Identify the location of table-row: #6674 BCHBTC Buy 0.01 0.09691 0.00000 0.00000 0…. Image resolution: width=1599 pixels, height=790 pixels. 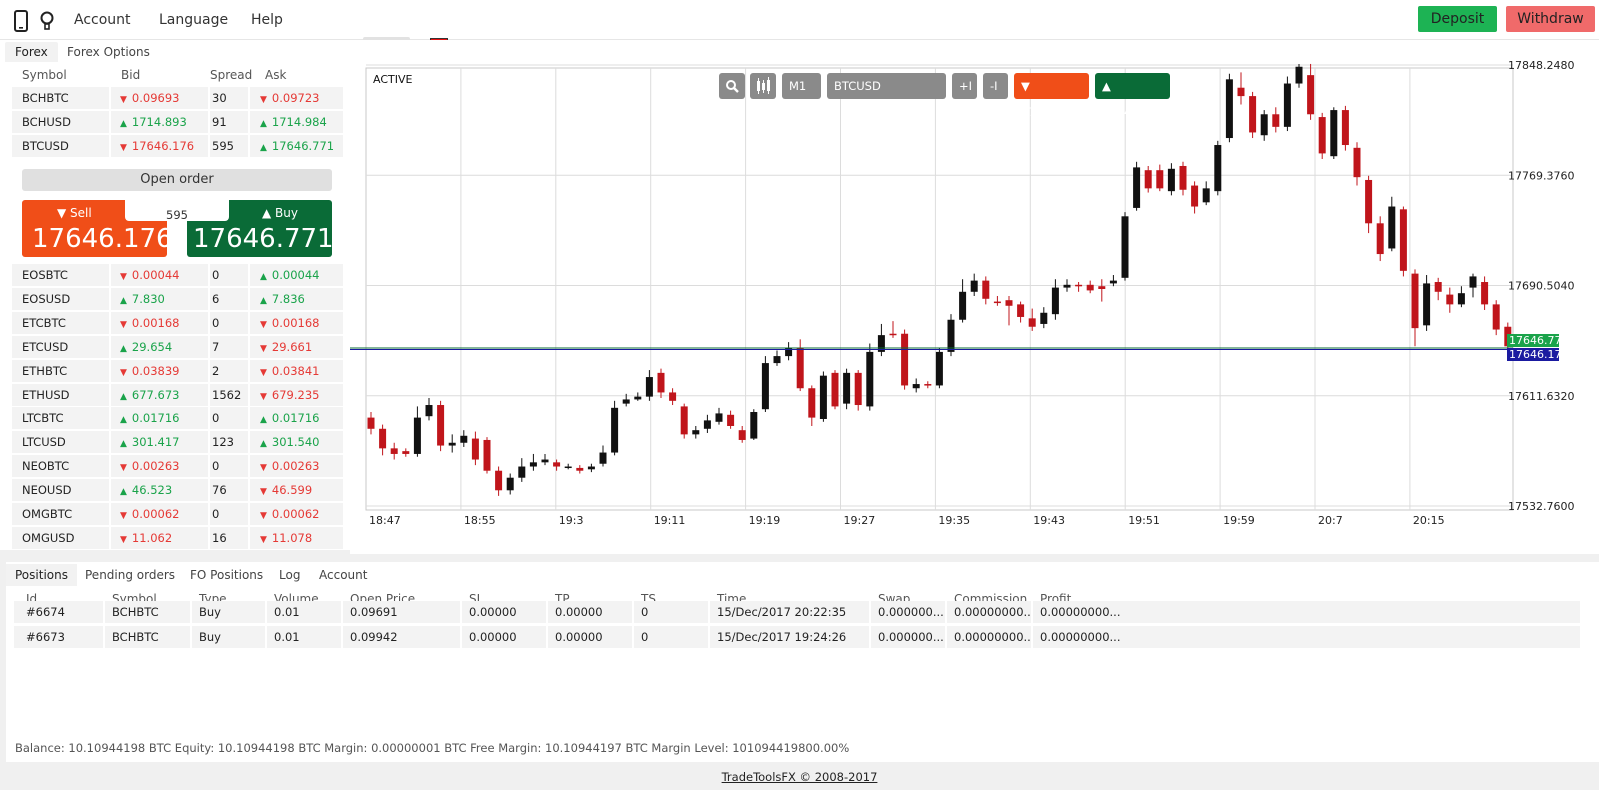
(797, 612).